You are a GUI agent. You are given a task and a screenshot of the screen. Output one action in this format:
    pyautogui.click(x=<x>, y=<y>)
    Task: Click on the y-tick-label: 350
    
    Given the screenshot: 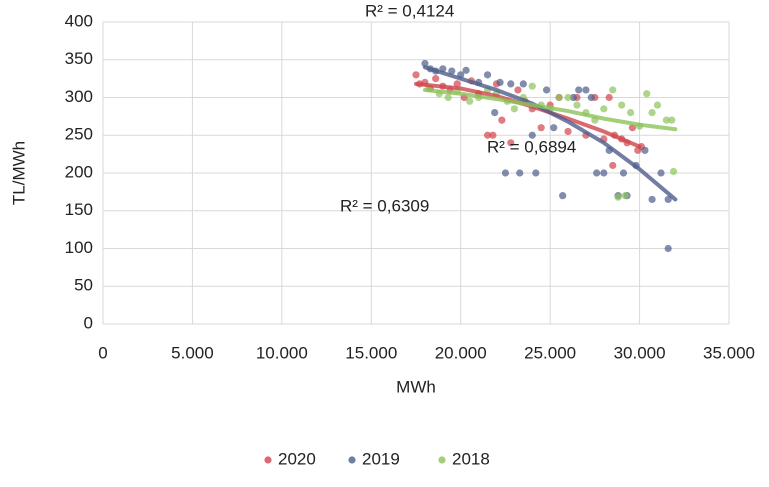 What is the action you would take?
    pyautogui.click(x=79, y=58)
    